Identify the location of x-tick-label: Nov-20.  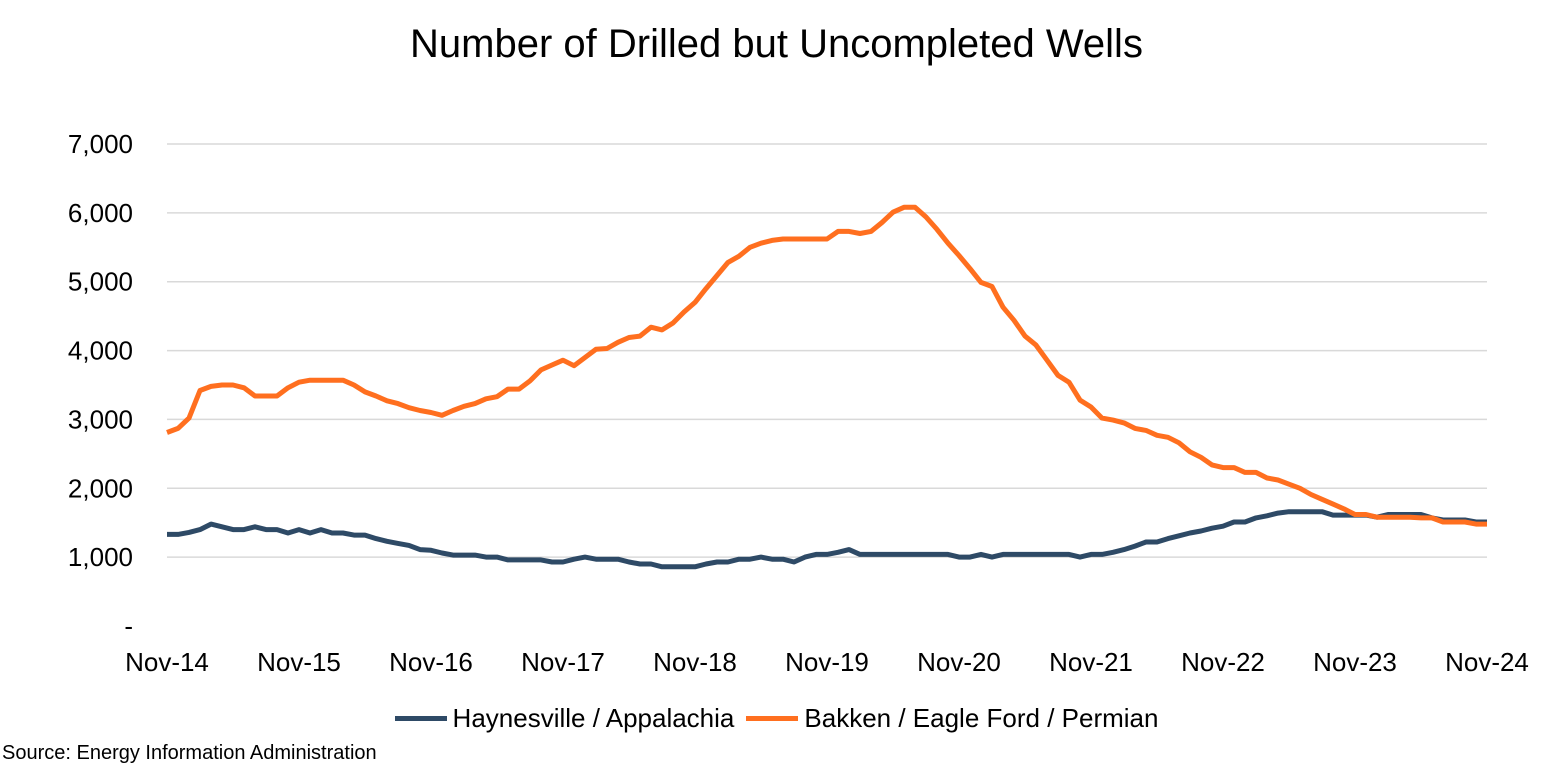
(959, 662).